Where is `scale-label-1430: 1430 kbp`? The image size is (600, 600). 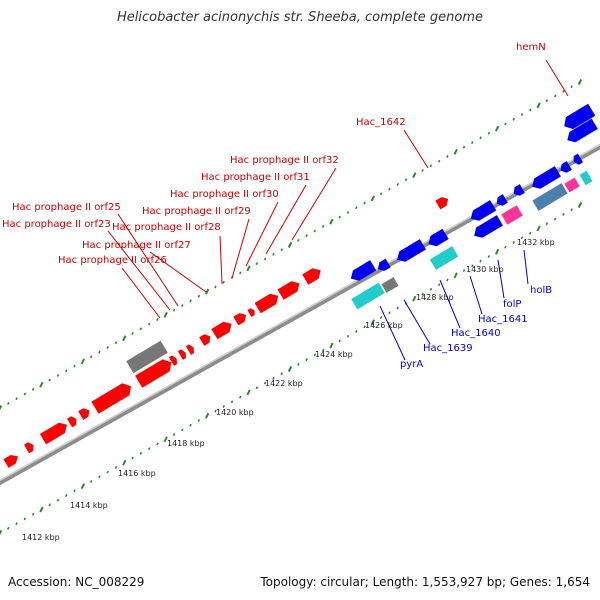
scale-label-1430: 1430 kbp is located at coordinates (485, 269).